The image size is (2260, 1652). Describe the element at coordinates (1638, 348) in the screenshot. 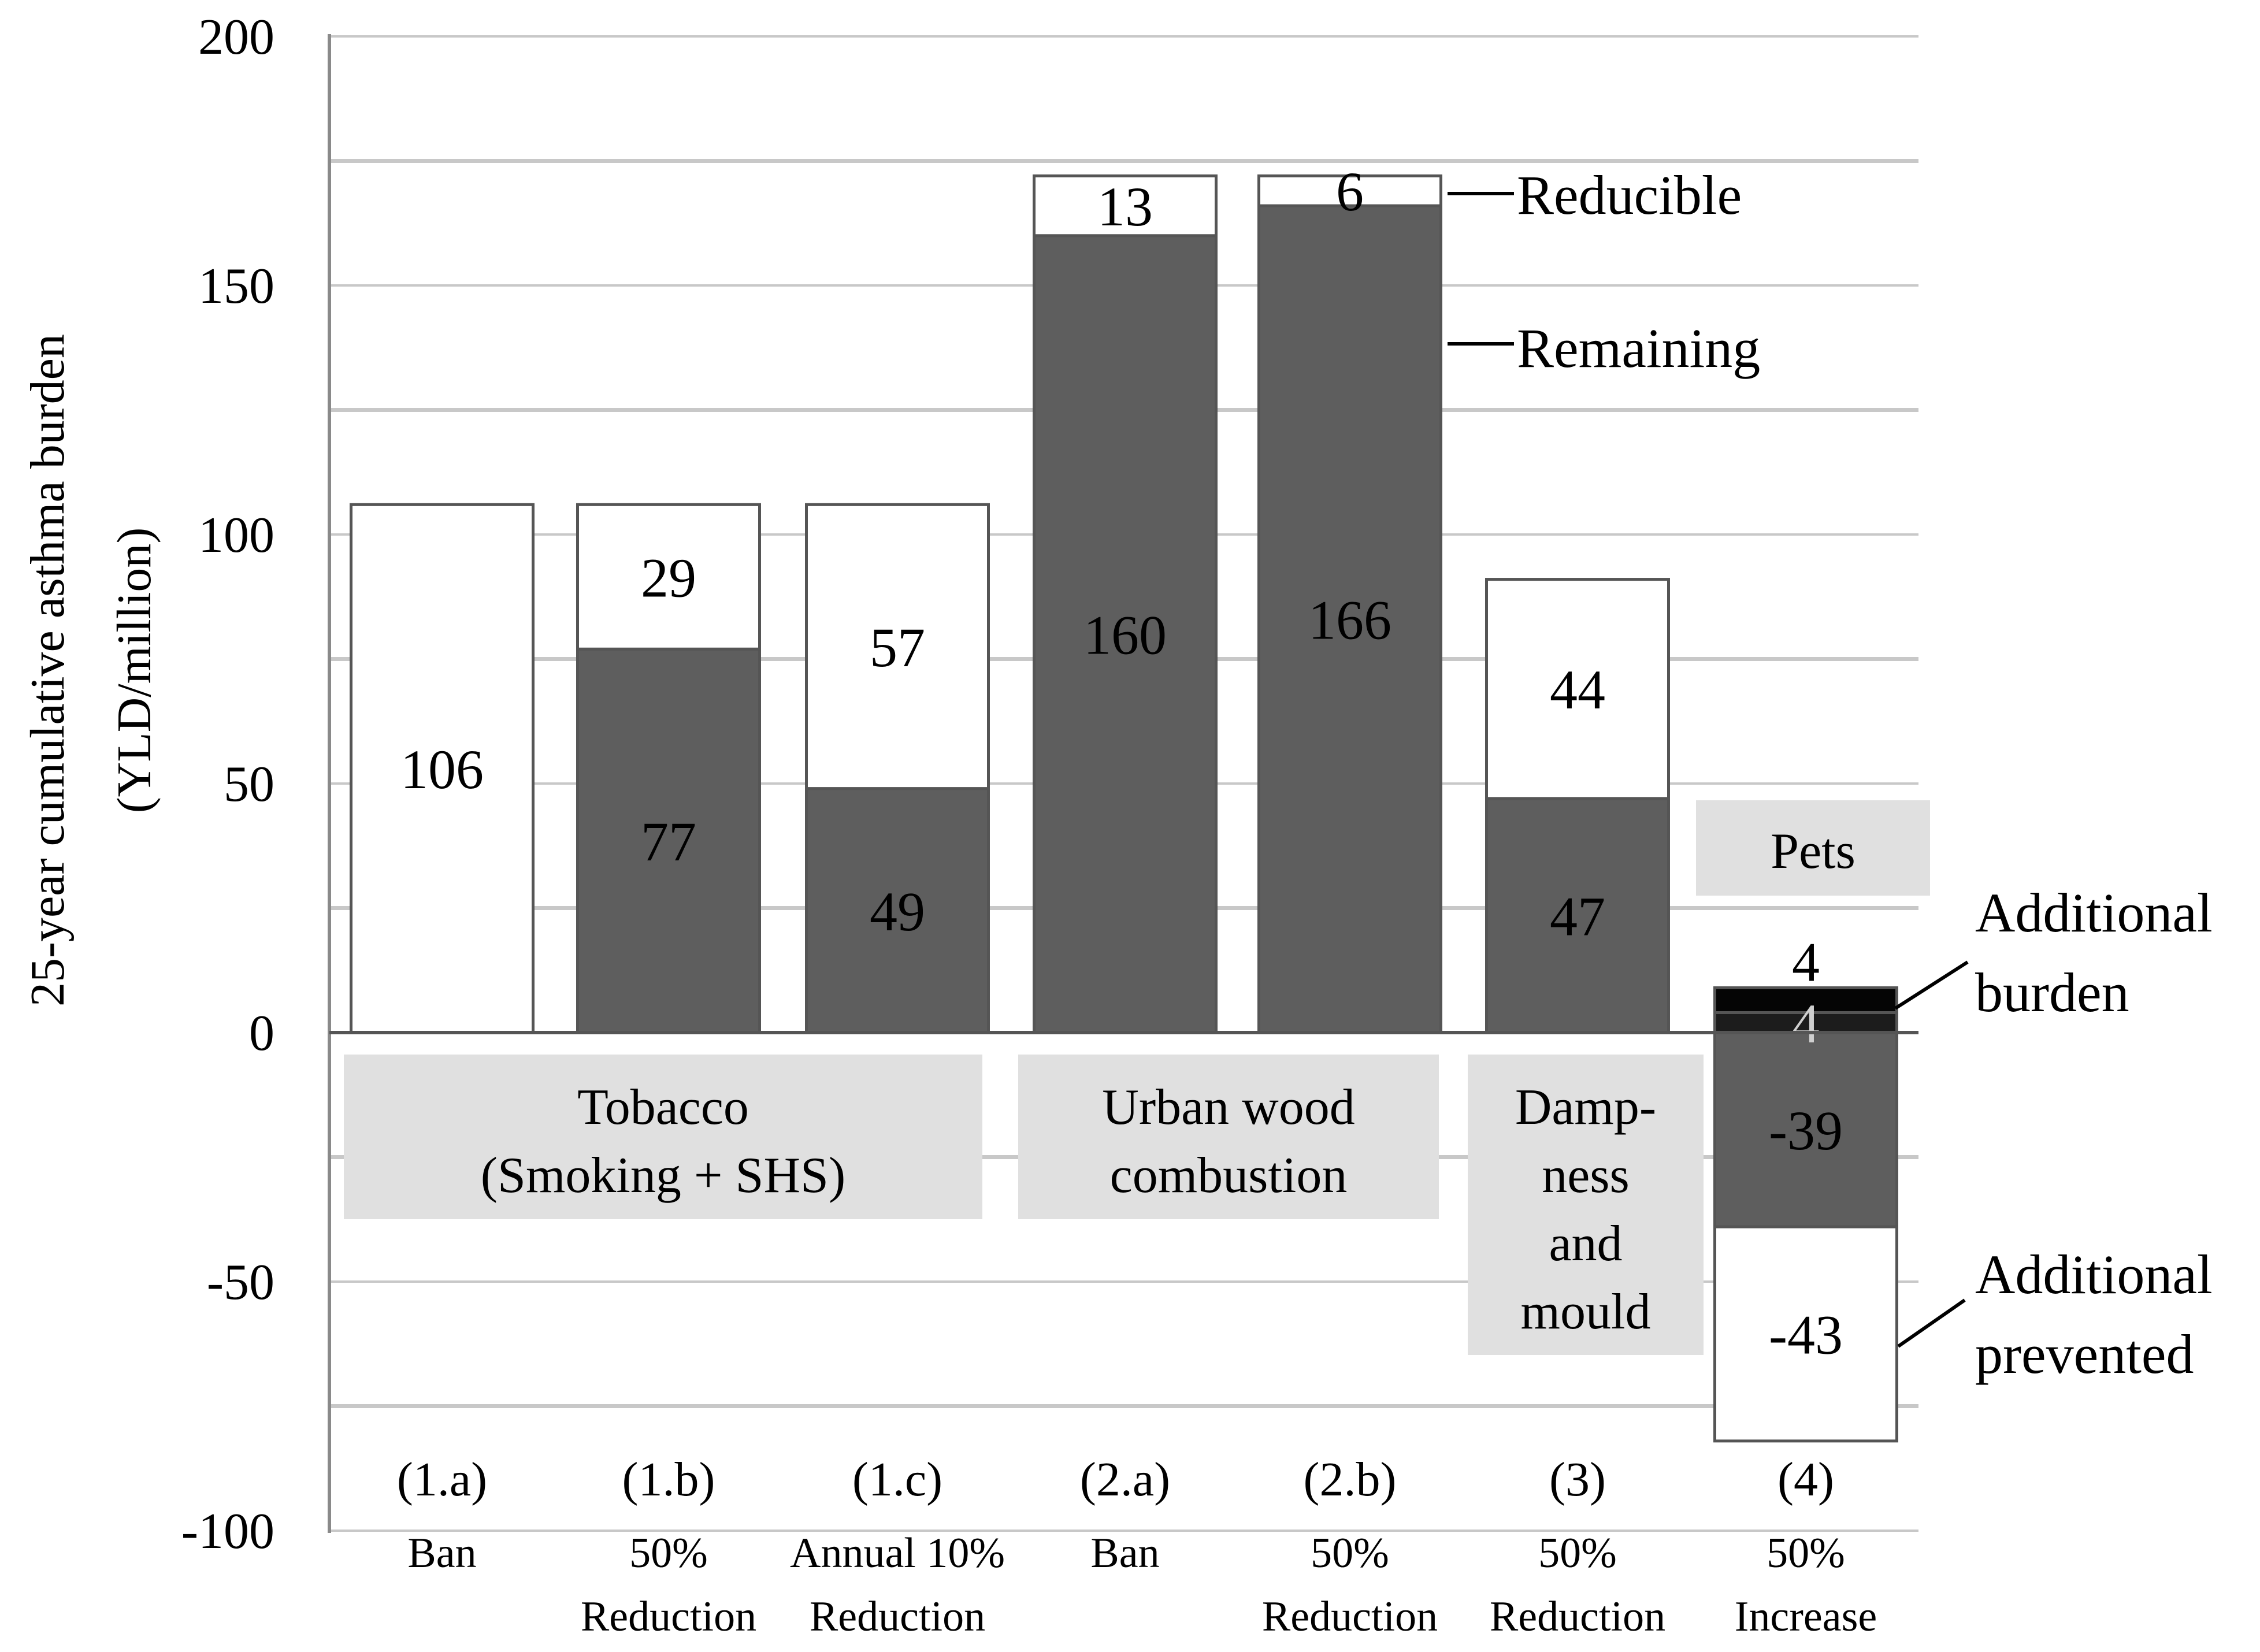

I see `annotation-text: Remaining` at that location.